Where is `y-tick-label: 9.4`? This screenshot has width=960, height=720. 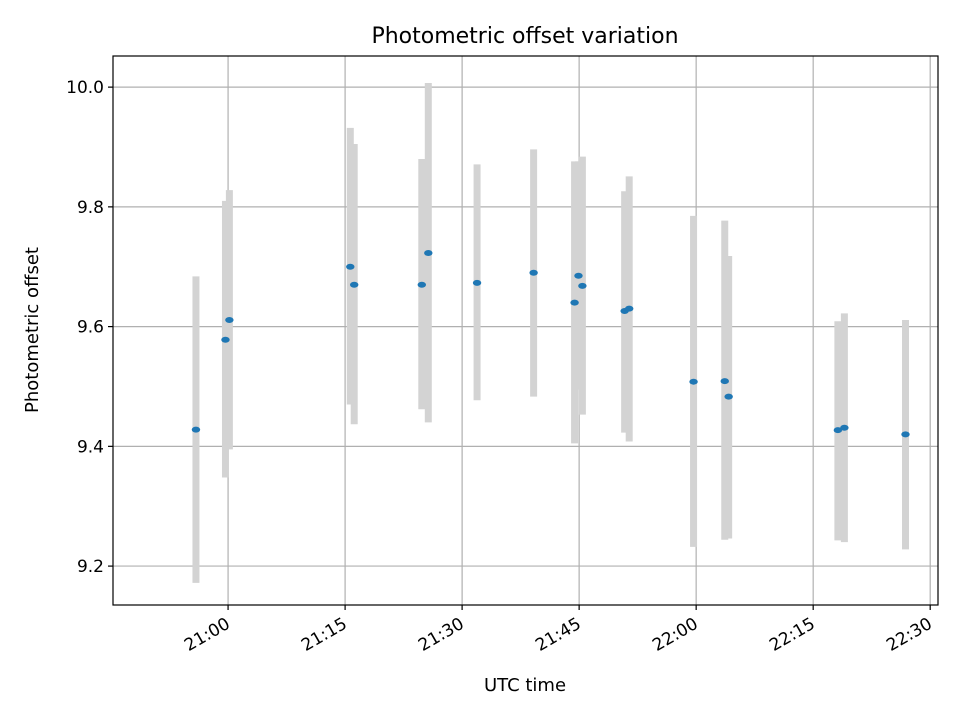
y-tick-label: 9.4 is located at coordinates (90, 447).